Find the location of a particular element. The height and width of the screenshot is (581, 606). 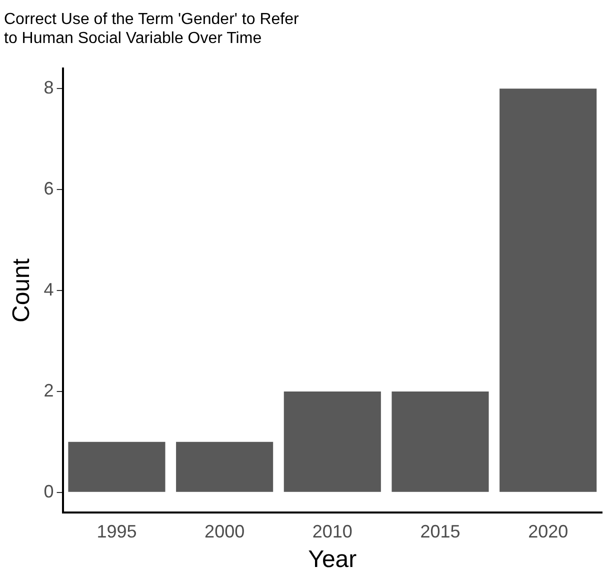

x-tick-label: 2015 is located at coordinates (440, 531).